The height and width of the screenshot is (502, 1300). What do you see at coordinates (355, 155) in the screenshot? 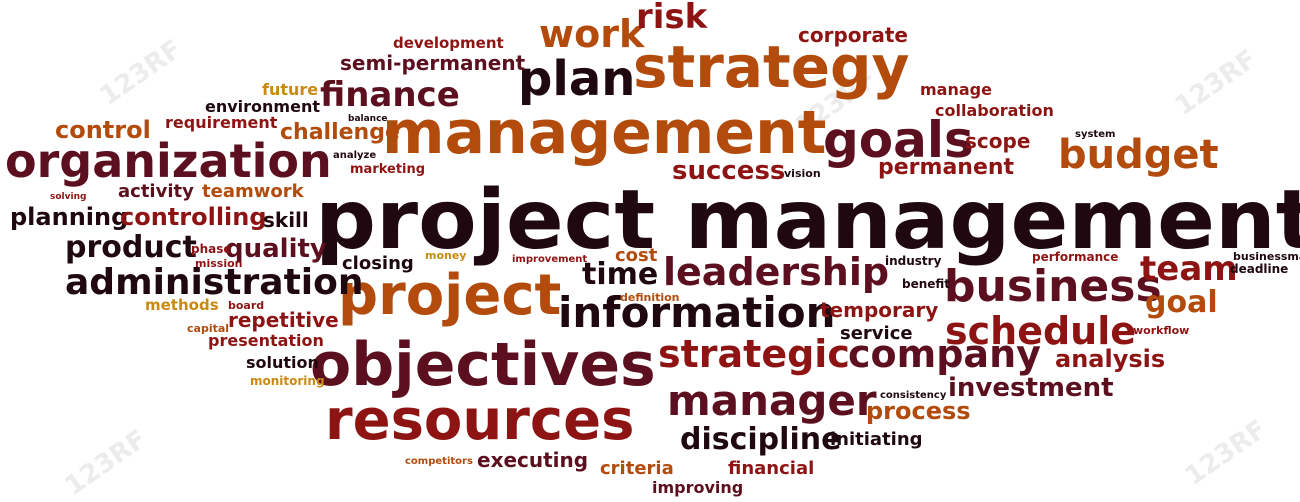
I see `word-analyze: analyze` at bounding box center [355, 155].